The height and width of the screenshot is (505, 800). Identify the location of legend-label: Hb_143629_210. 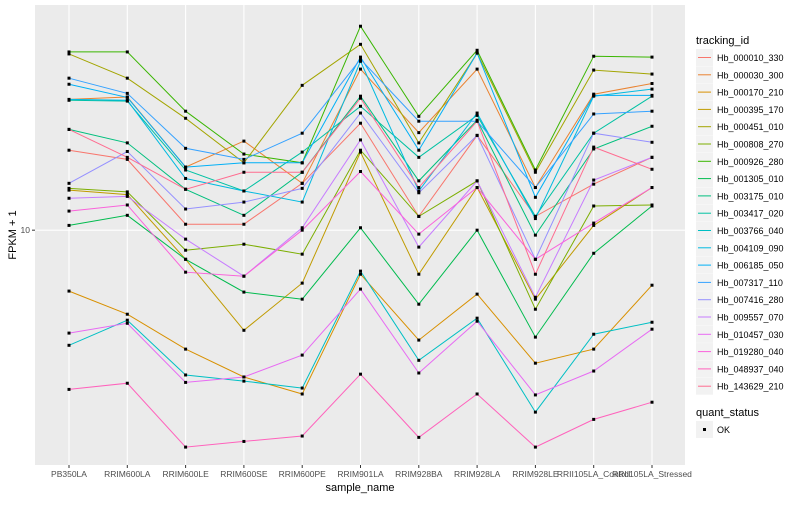
(750, 387).